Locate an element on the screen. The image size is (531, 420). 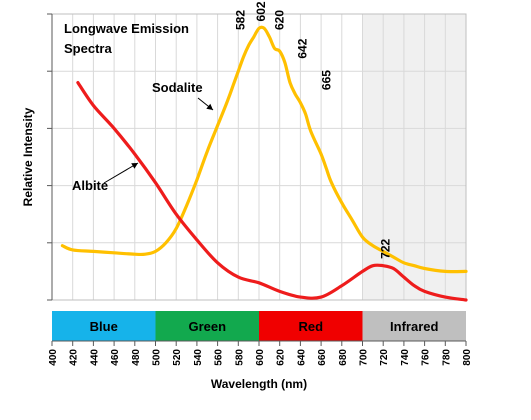
x-tick-label-740: 740 is located at coordinates (405, 357).